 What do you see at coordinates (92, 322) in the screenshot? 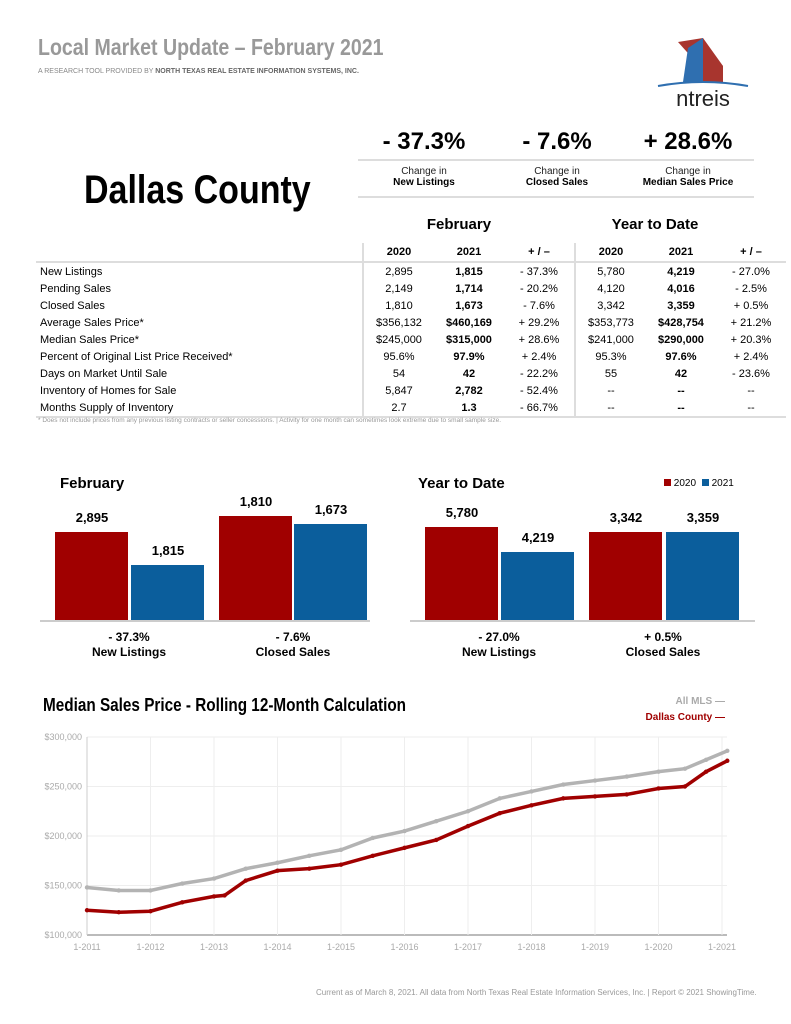
I see `row-label: Average Sales Price*` at bounding box center [92, 322].